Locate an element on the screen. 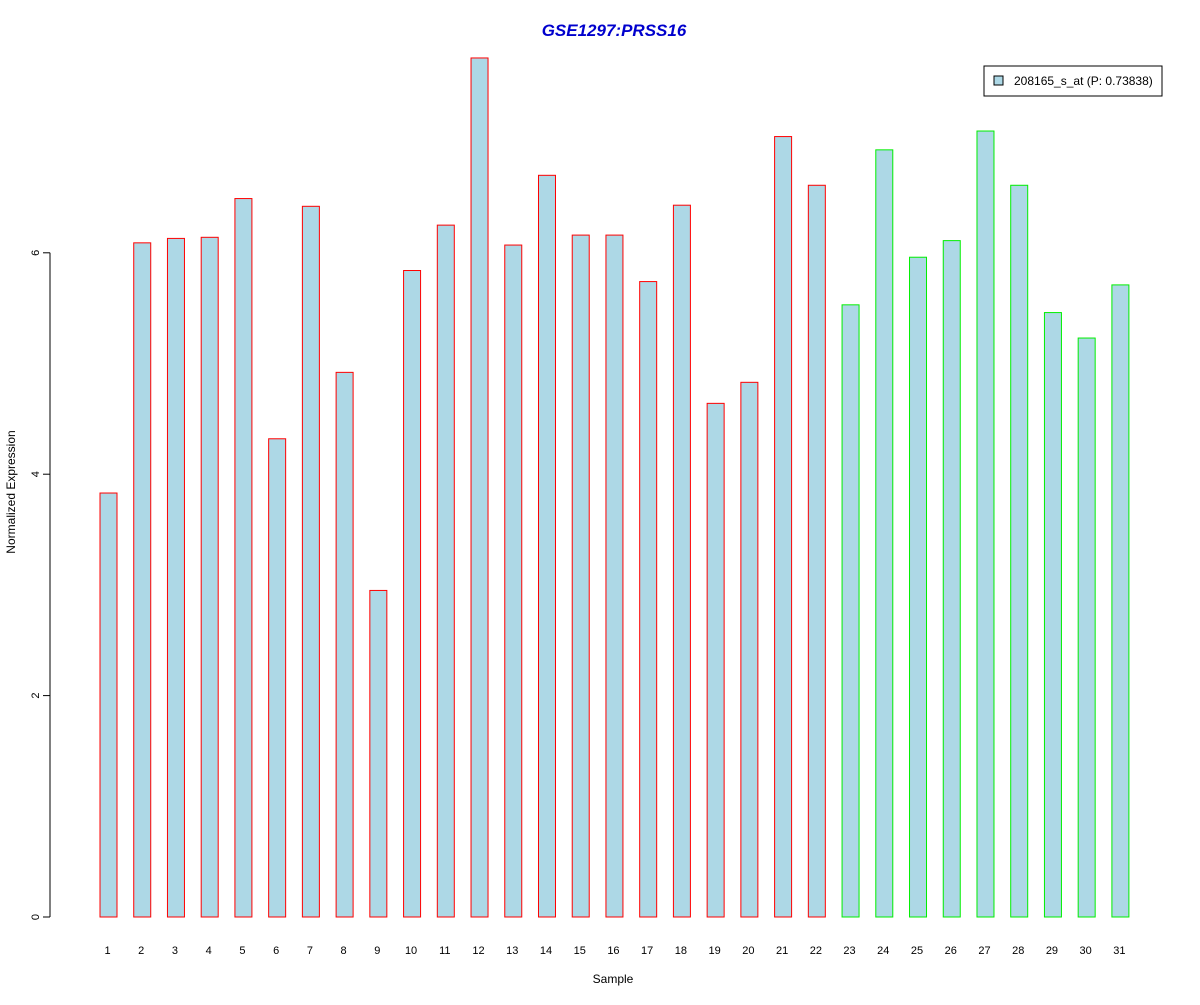 The width and height of the screenshot is (1200, 1005). x-tick-label: 16 is located at coordinates (613, 951).